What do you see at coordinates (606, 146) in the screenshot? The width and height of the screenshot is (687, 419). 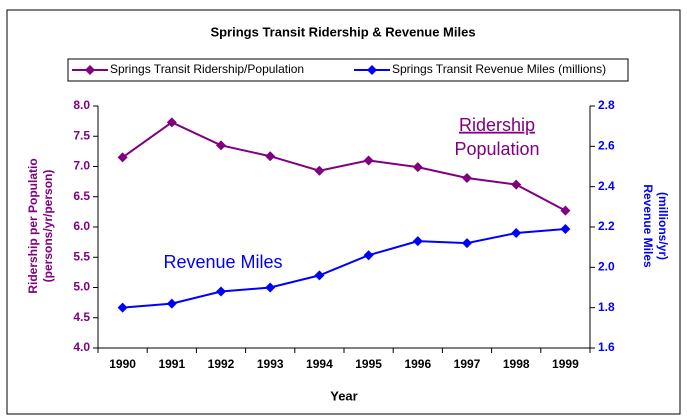 I see `y2-tick-label: 2.6` at bounding box center [606, 146].